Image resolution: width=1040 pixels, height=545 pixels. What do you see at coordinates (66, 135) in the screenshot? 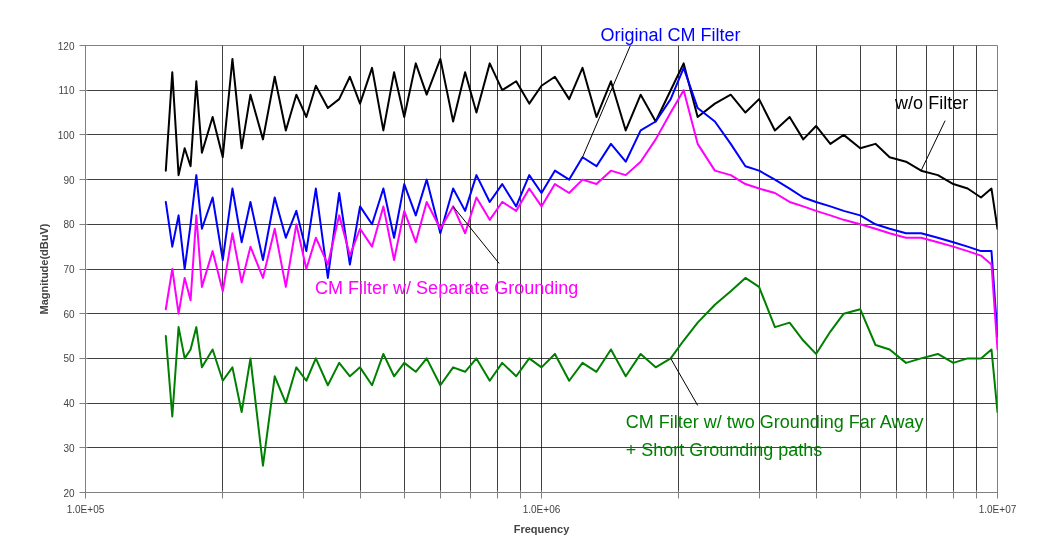
I see `y-tick-label: 100` at bounding box center [66, 135].